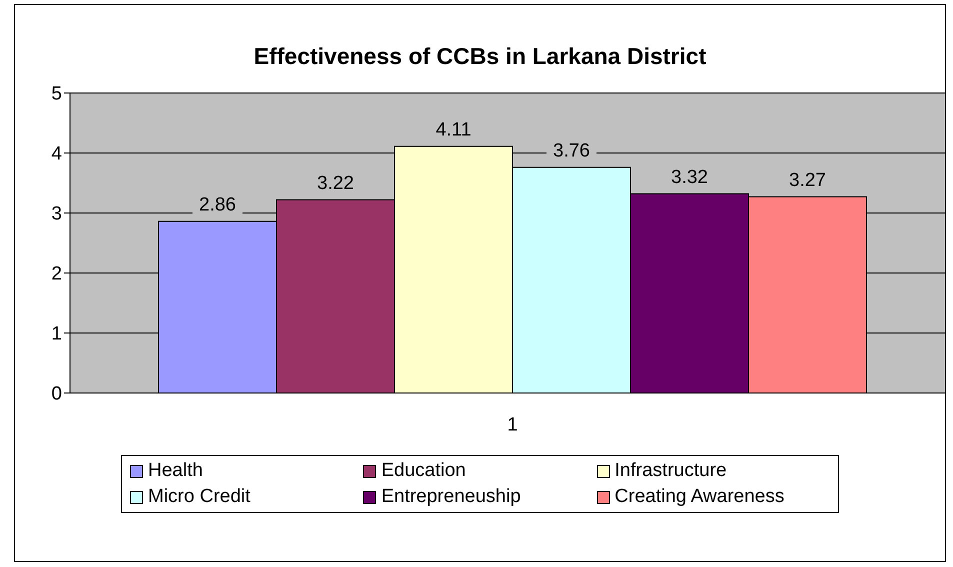 The width and height of the screenshot is (953, 567). Describe the element at coordinates (670, 471) in the screenshot. I see `legend-label: Infrastructure` at that location.